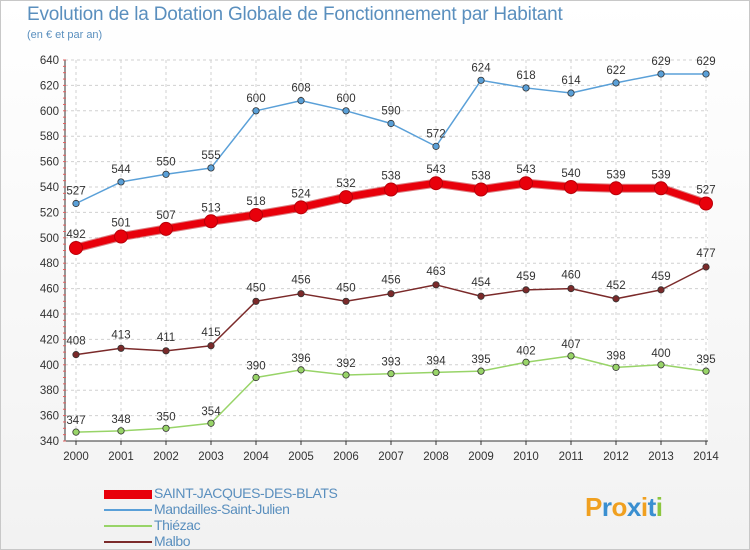 The image size is (750, 550). What do you see at coordinates (390, 363) in the screenshot?
I see `data-label: 393` at bounding box center [390, 363].